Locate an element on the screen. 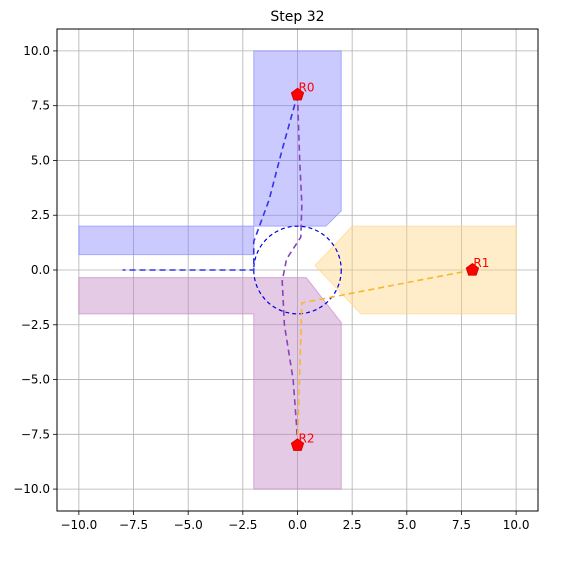  x-tick-label-0: −10.0 is located at coordinates (78, 525).